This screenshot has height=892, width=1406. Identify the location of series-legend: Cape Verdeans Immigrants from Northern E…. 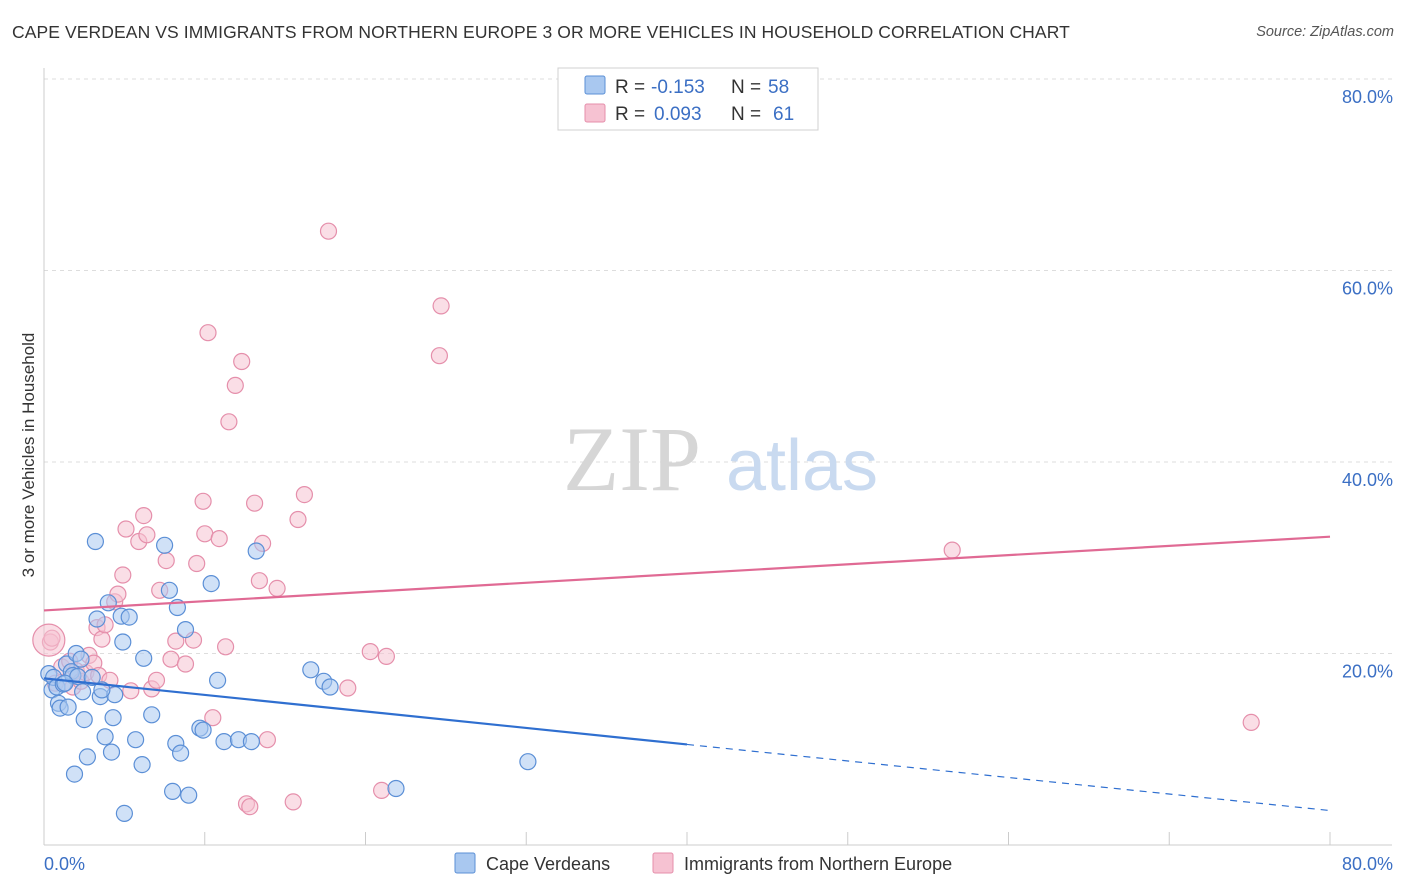
(703, 863).